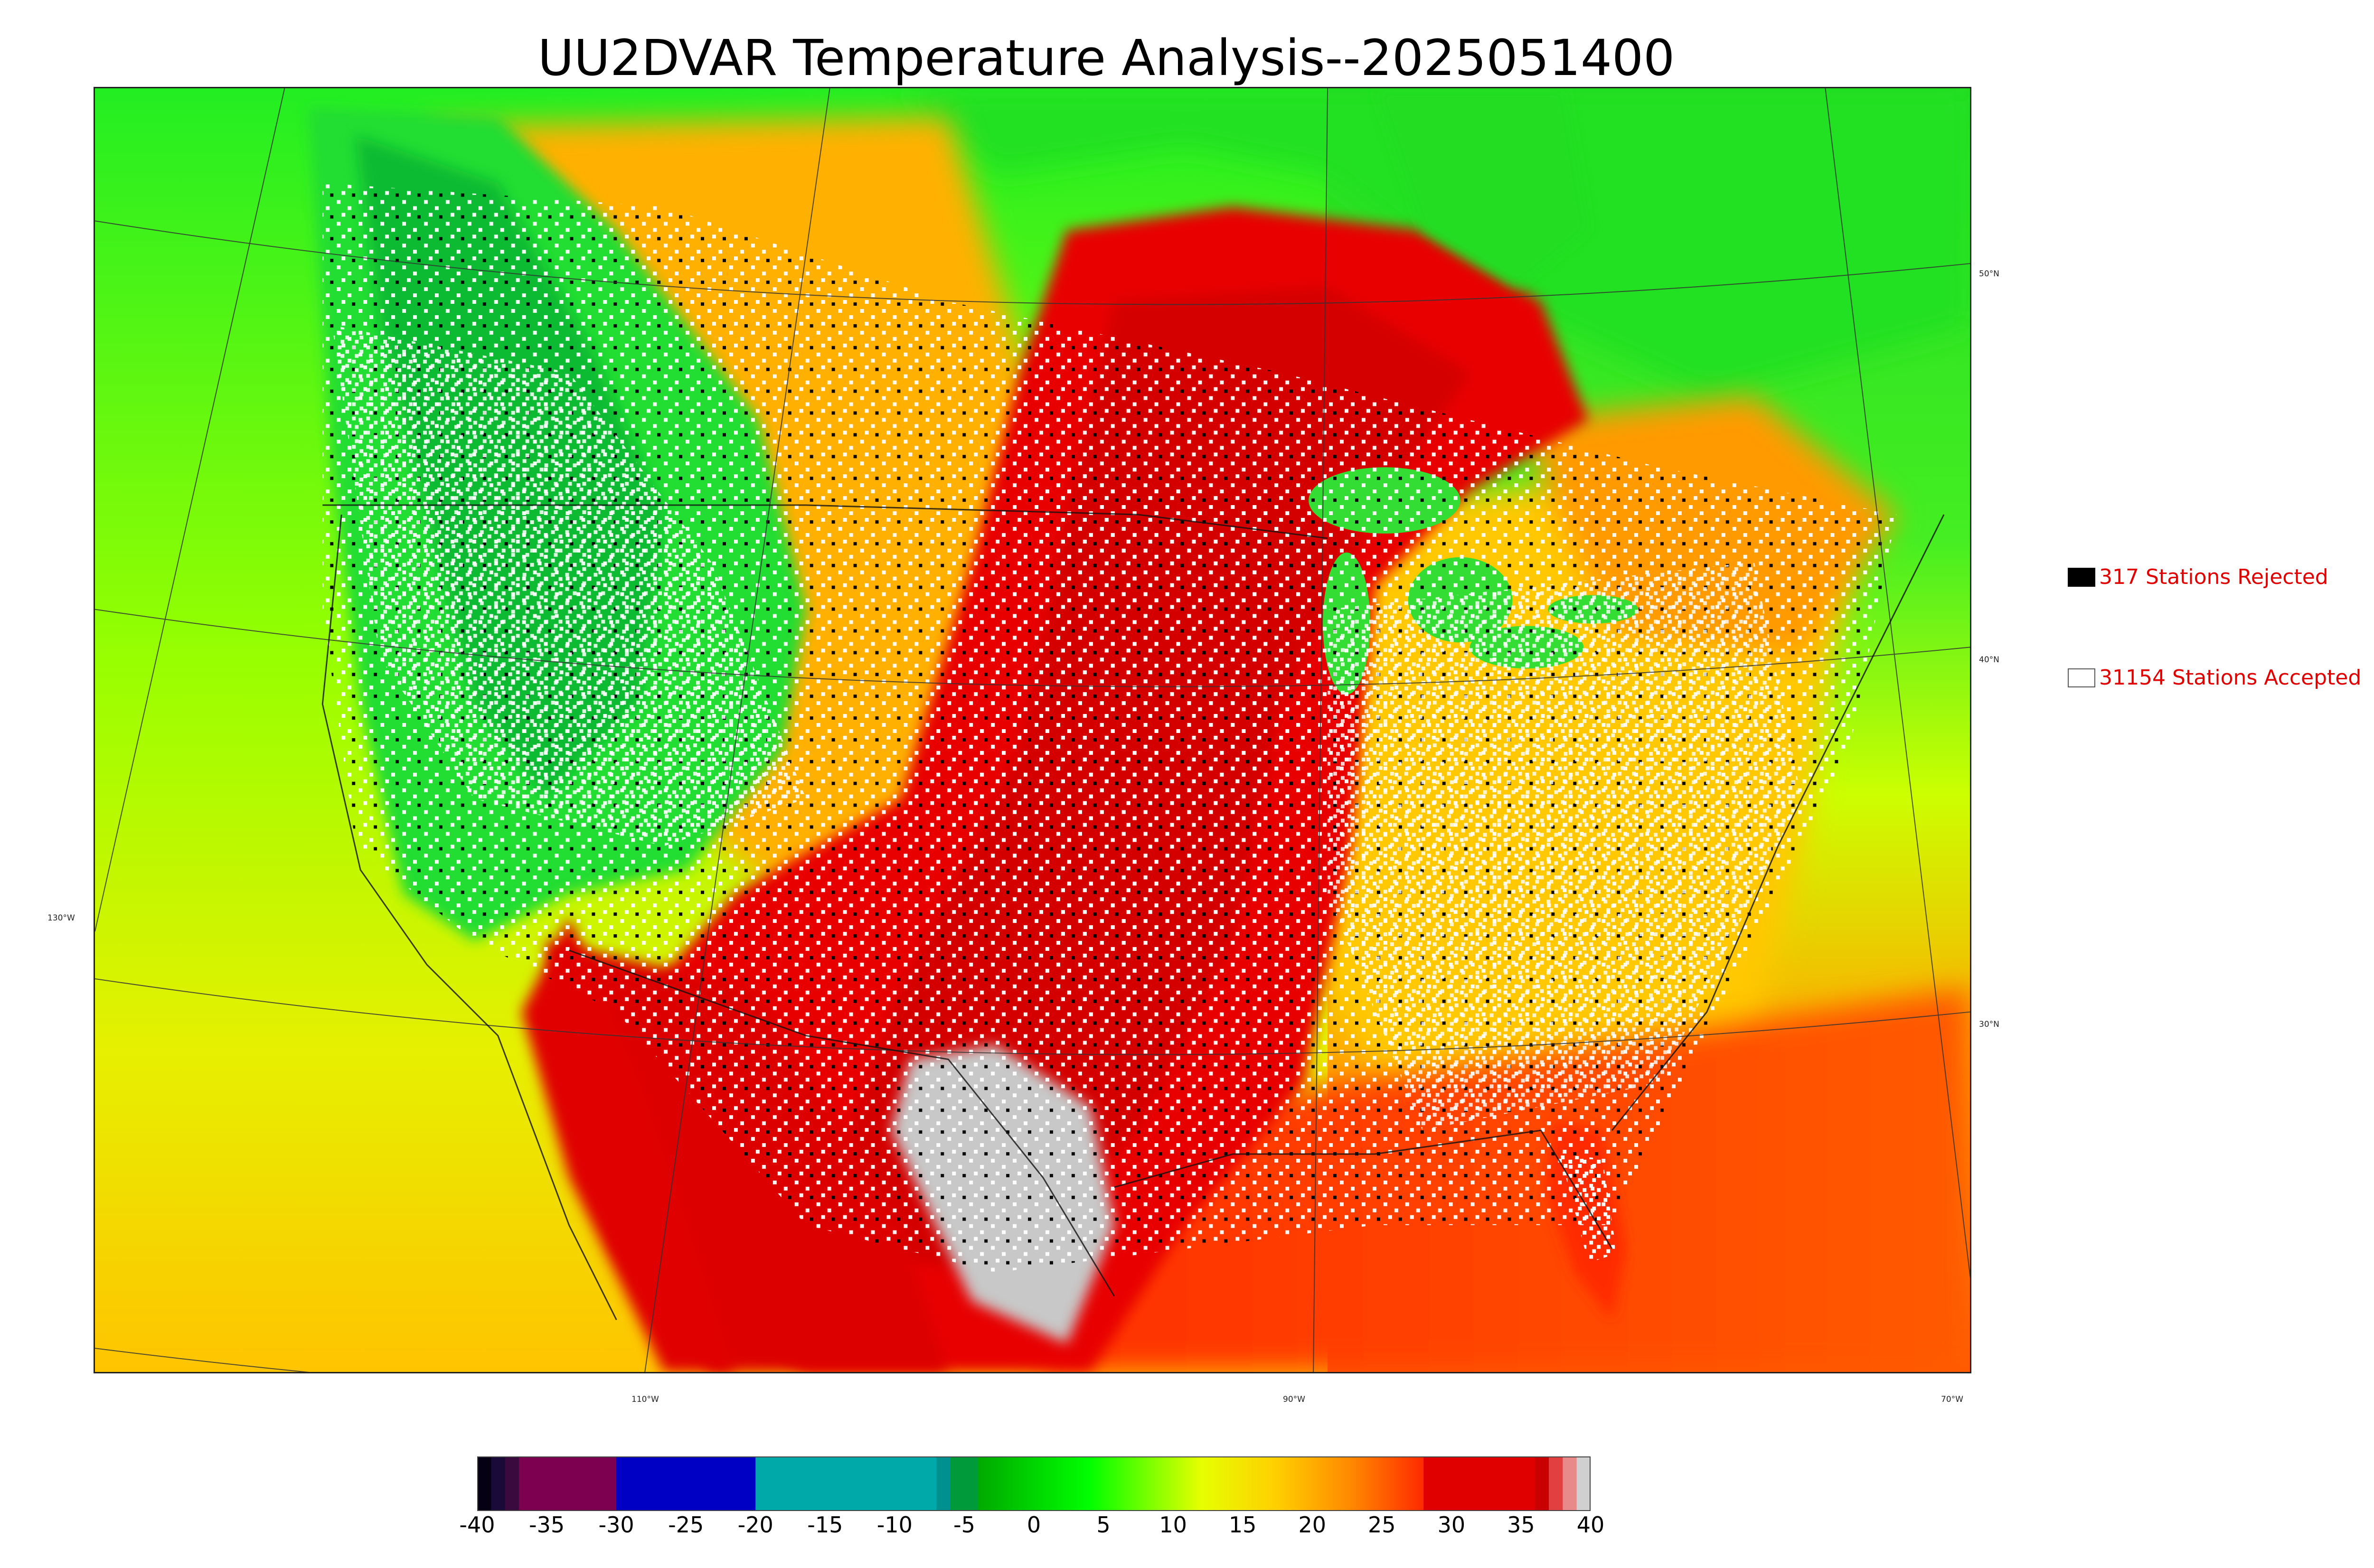  I want to click on rejected-label: 317 Stations Rejected, so click(2213, 577).